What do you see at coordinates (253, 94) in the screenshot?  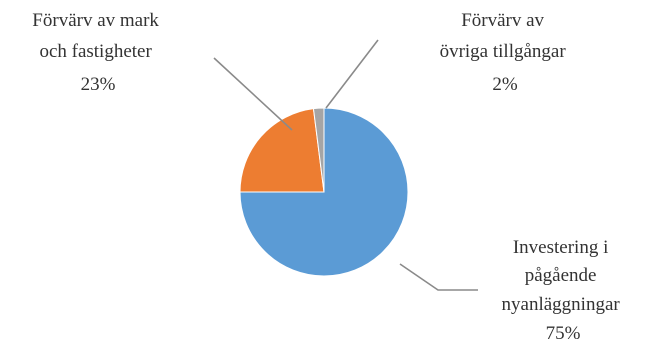 I see `leader-line-mark` at bounding box center [253, 94].